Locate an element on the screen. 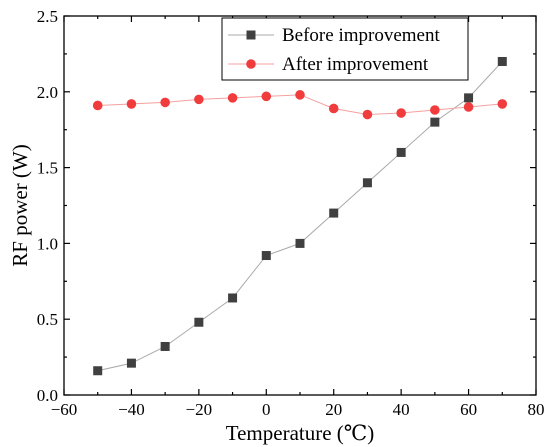  legend-label-1: Before improvement is located at coordinates (361, 35).